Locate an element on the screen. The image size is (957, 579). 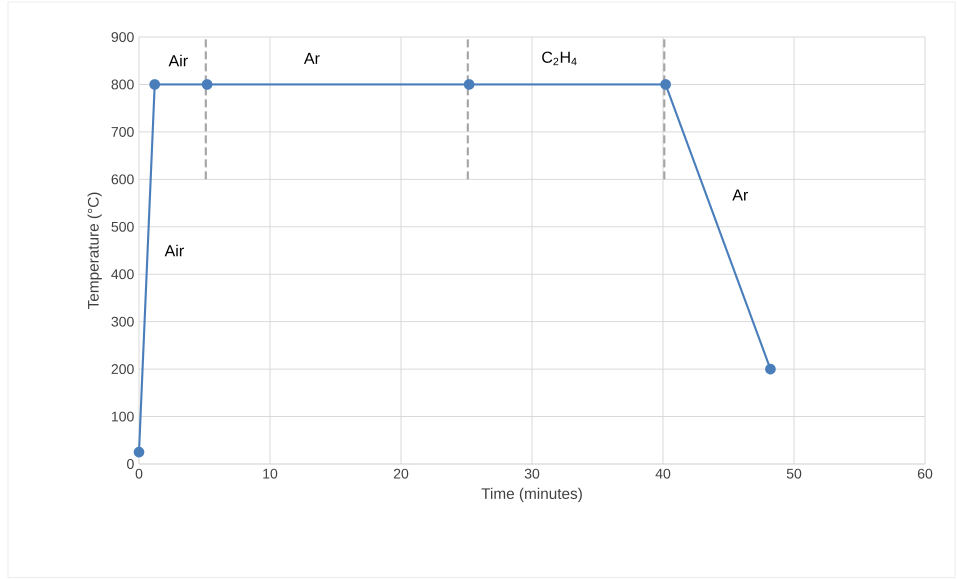
y-tick-label: 400 is located at coordinates (122, 274).